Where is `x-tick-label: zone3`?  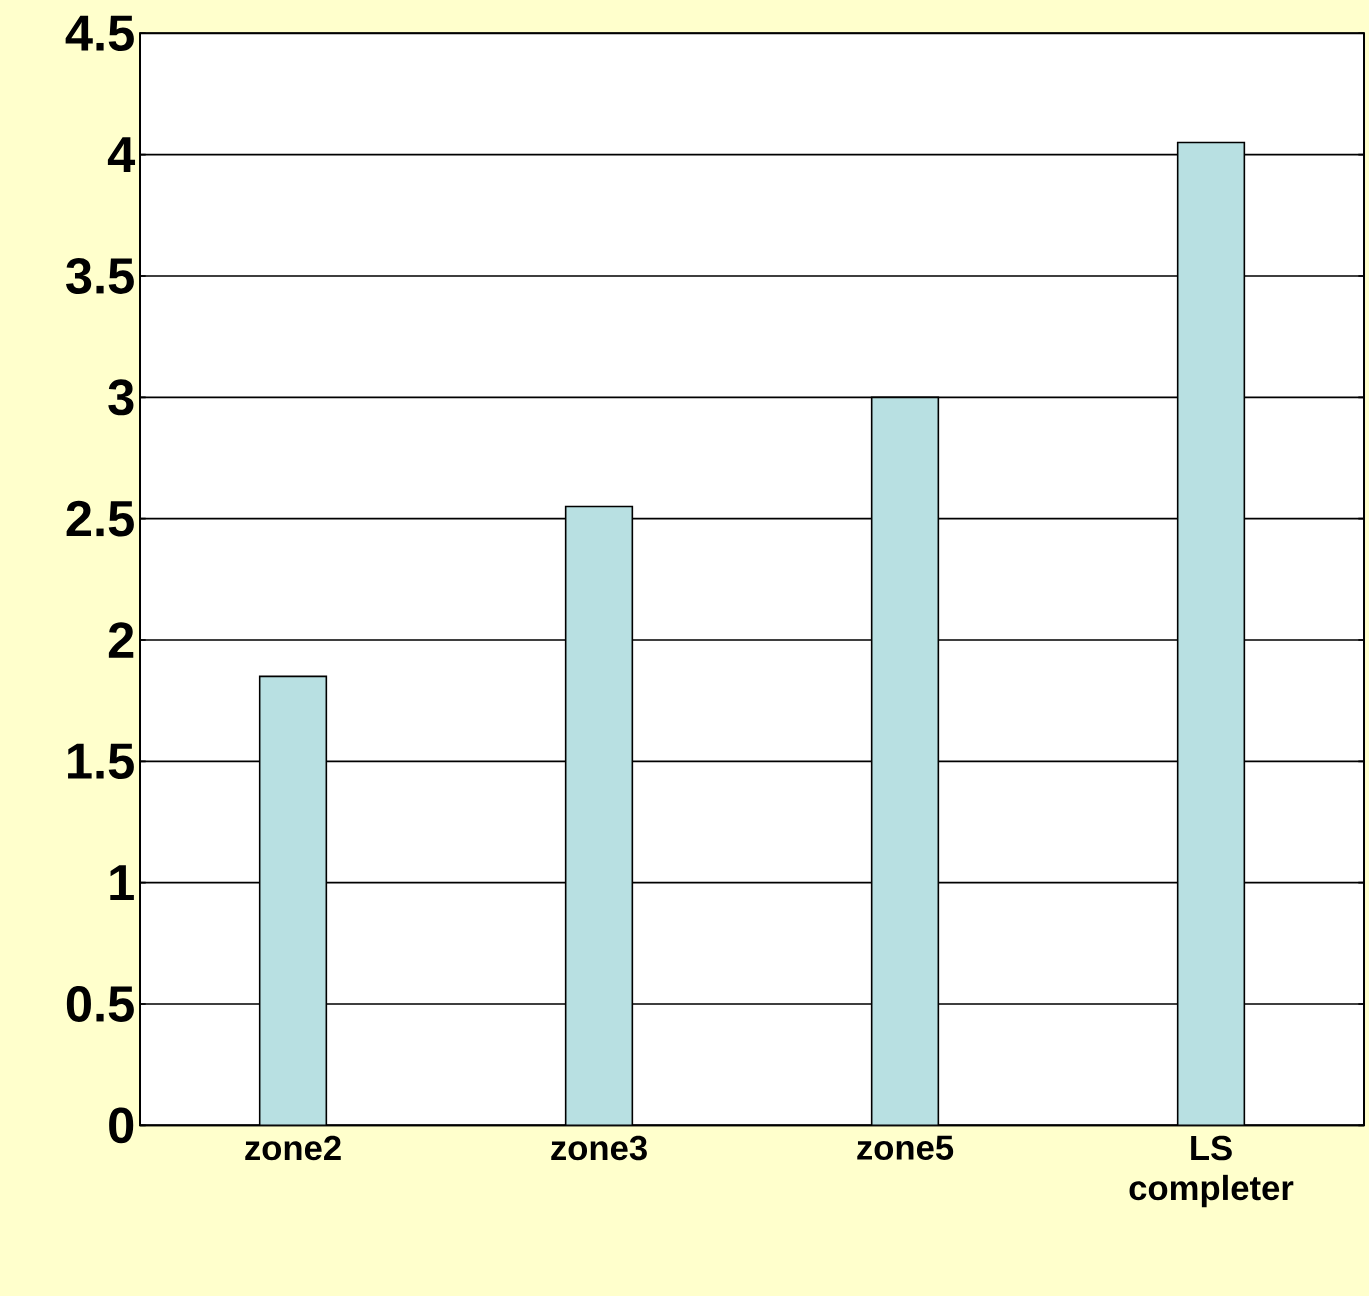 x-tick-label: zone3 is located at coordinates (599, 1148).